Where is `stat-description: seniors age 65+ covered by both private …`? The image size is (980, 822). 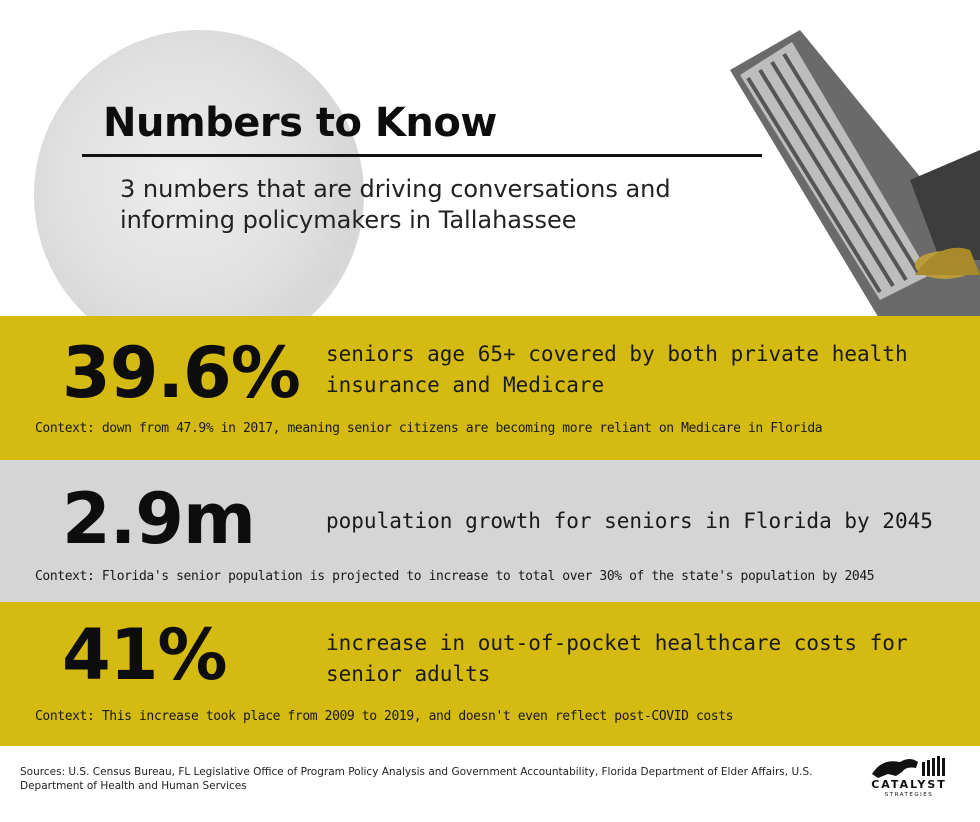 stat-description: seniors age 65+ covered by both private … is located at coordinates (617, 369).